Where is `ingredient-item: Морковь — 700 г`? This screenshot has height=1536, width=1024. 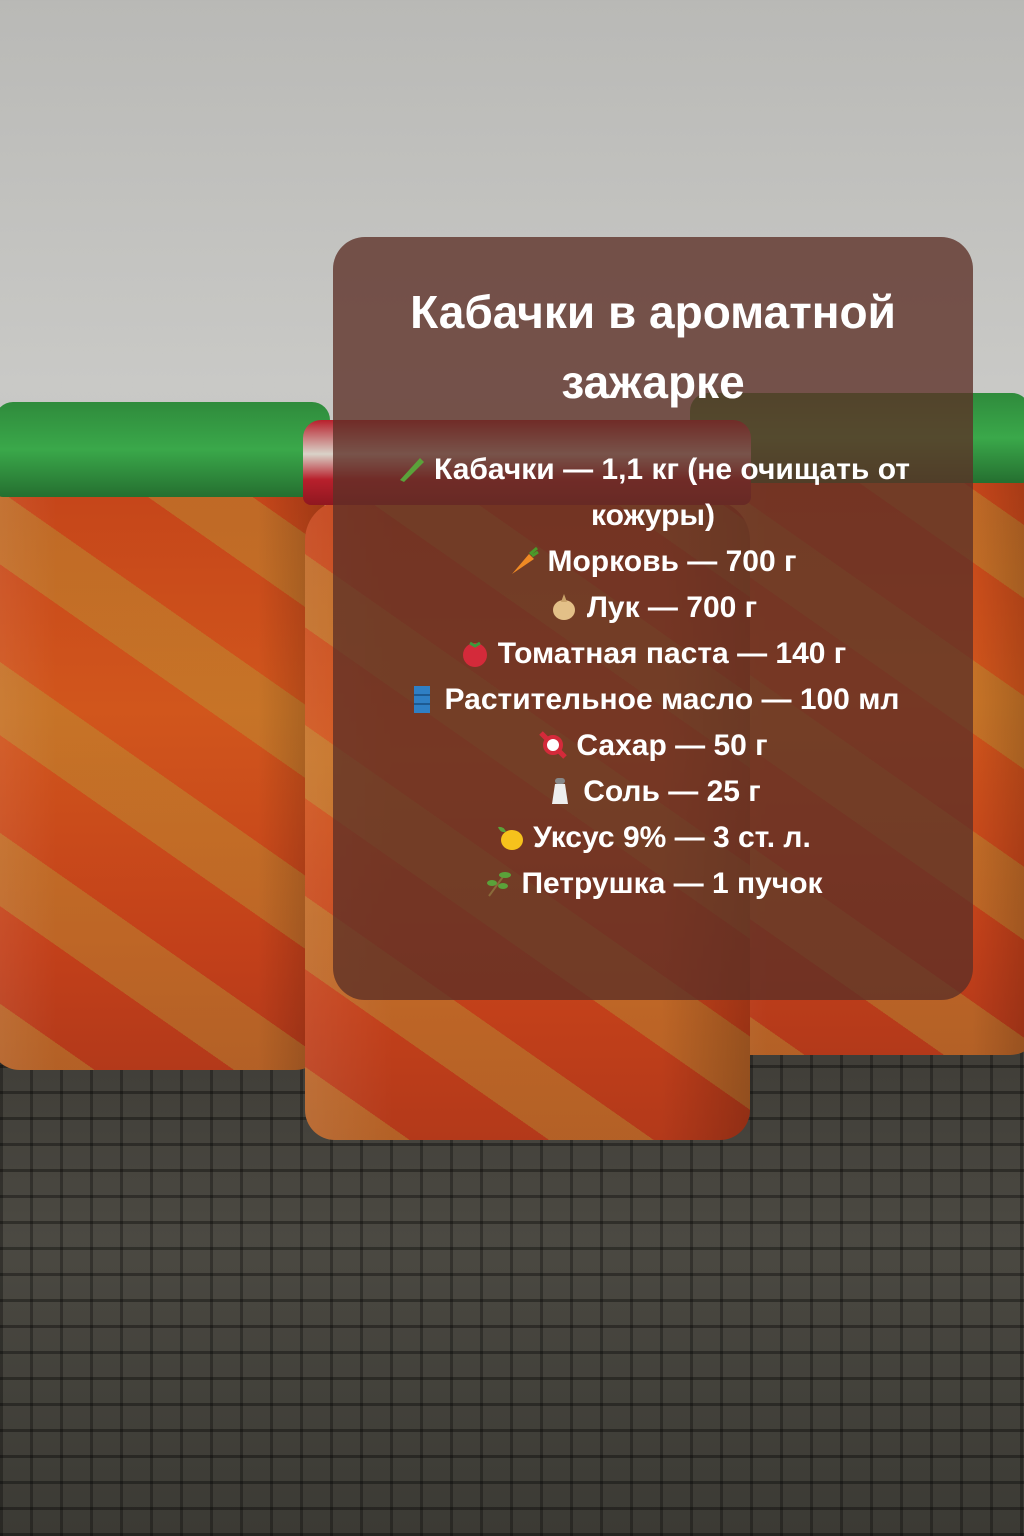
ingredient-item: Морковь — 700 г is located at coordinates (653, 562).